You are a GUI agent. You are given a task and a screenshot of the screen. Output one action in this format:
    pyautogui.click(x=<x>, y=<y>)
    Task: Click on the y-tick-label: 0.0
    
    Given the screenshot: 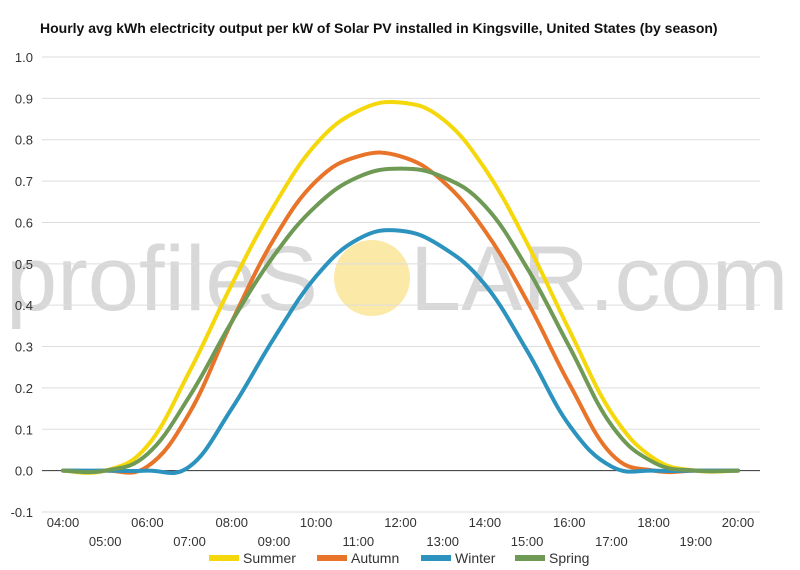 What is the action you would take?
    pyautogui.click(x=24, y=471)
    